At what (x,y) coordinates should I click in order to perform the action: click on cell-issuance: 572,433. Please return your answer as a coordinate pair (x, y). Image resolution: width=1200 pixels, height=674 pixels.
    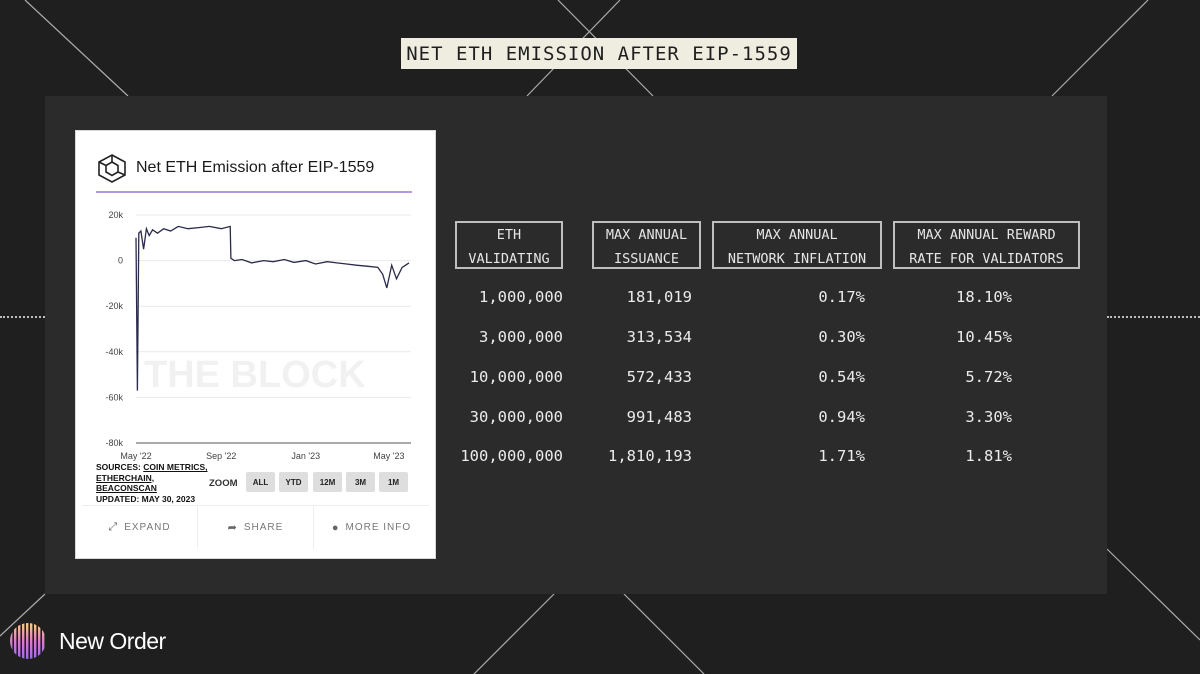
    Looking at the image, I should click on (659, 377).